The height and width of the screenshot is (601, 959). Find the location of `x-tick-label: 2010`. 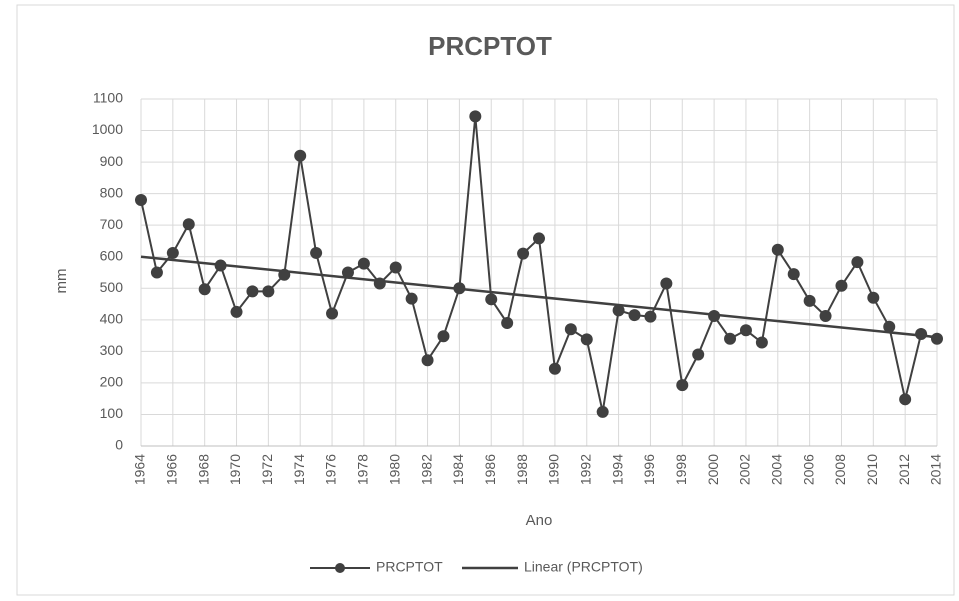

x-tick-label: 2010 is located at coordinates (872, 469).